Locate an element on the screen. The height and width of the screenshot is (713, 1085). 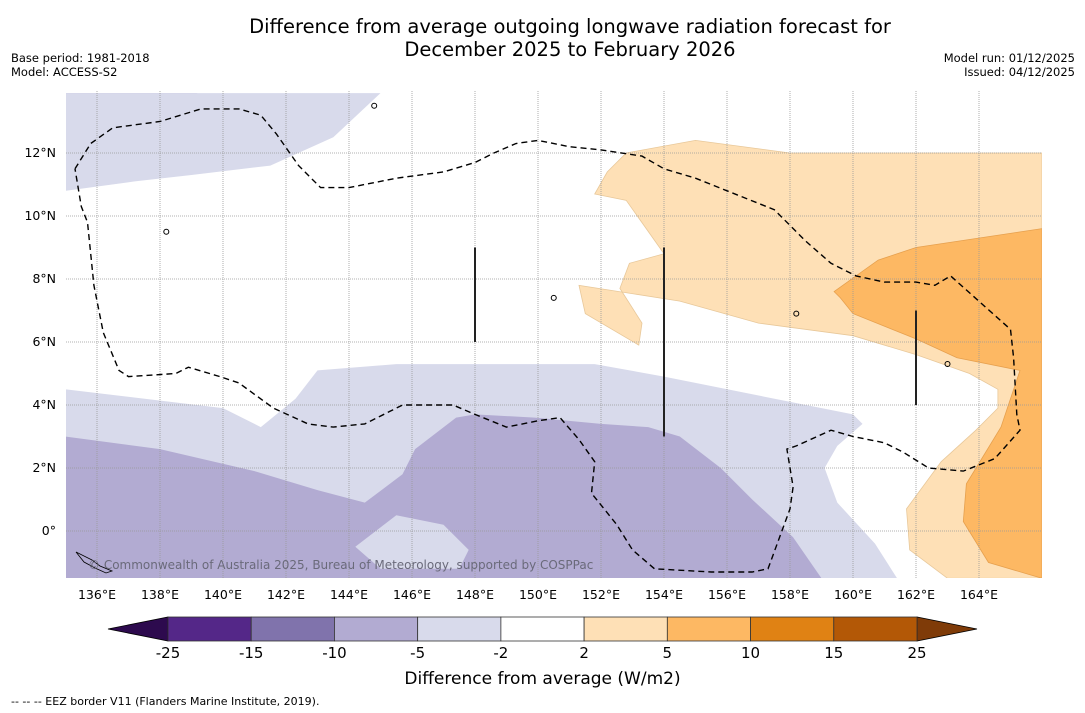
lon-tick-label: 136°E is located at coordinates (96, 594).